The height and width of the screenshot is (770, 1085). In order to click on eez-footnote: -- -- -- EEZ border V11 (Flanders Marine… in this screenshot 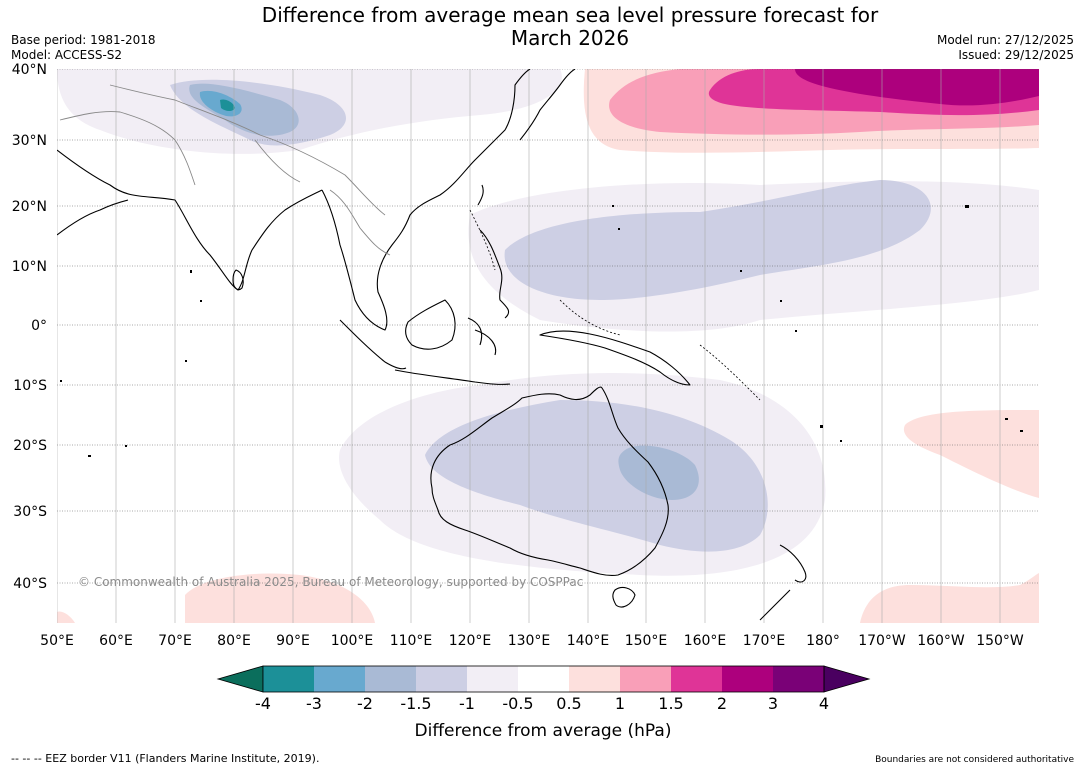, I will do `click(165, 758)`.